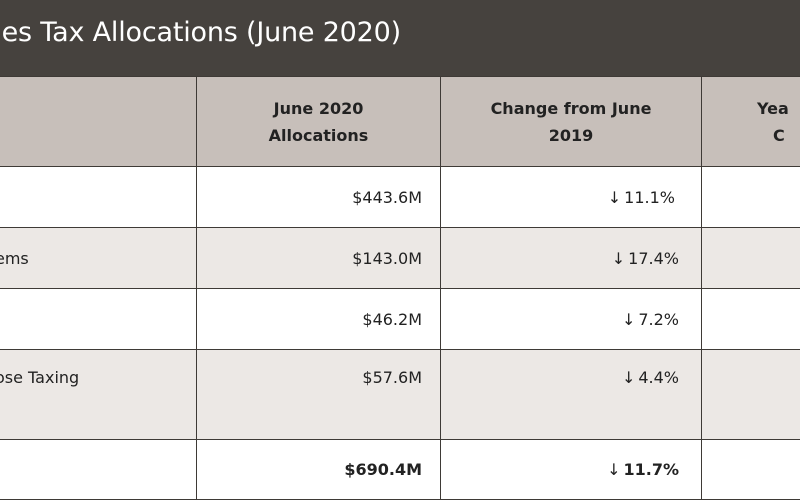 Image resolution: width=800 pixels, height=500 pixels. Describe the element at coordinates (318, 319) in the screenshot. I see `row-allocation: $46.2M` at that location.